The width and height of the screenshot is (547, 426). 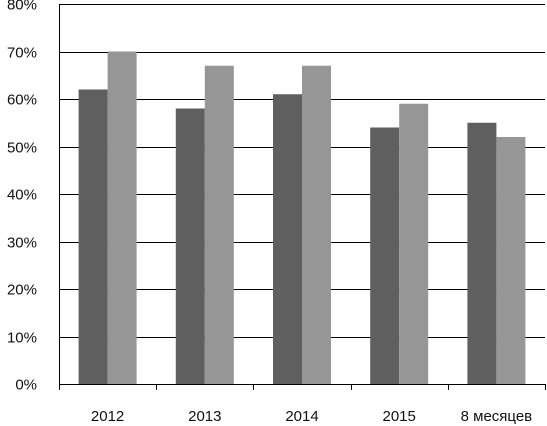 What do you see at coordinates (26, 385) in the screenshot?
I see `y-tick-label: 0%` at bounding box center [26, 385].